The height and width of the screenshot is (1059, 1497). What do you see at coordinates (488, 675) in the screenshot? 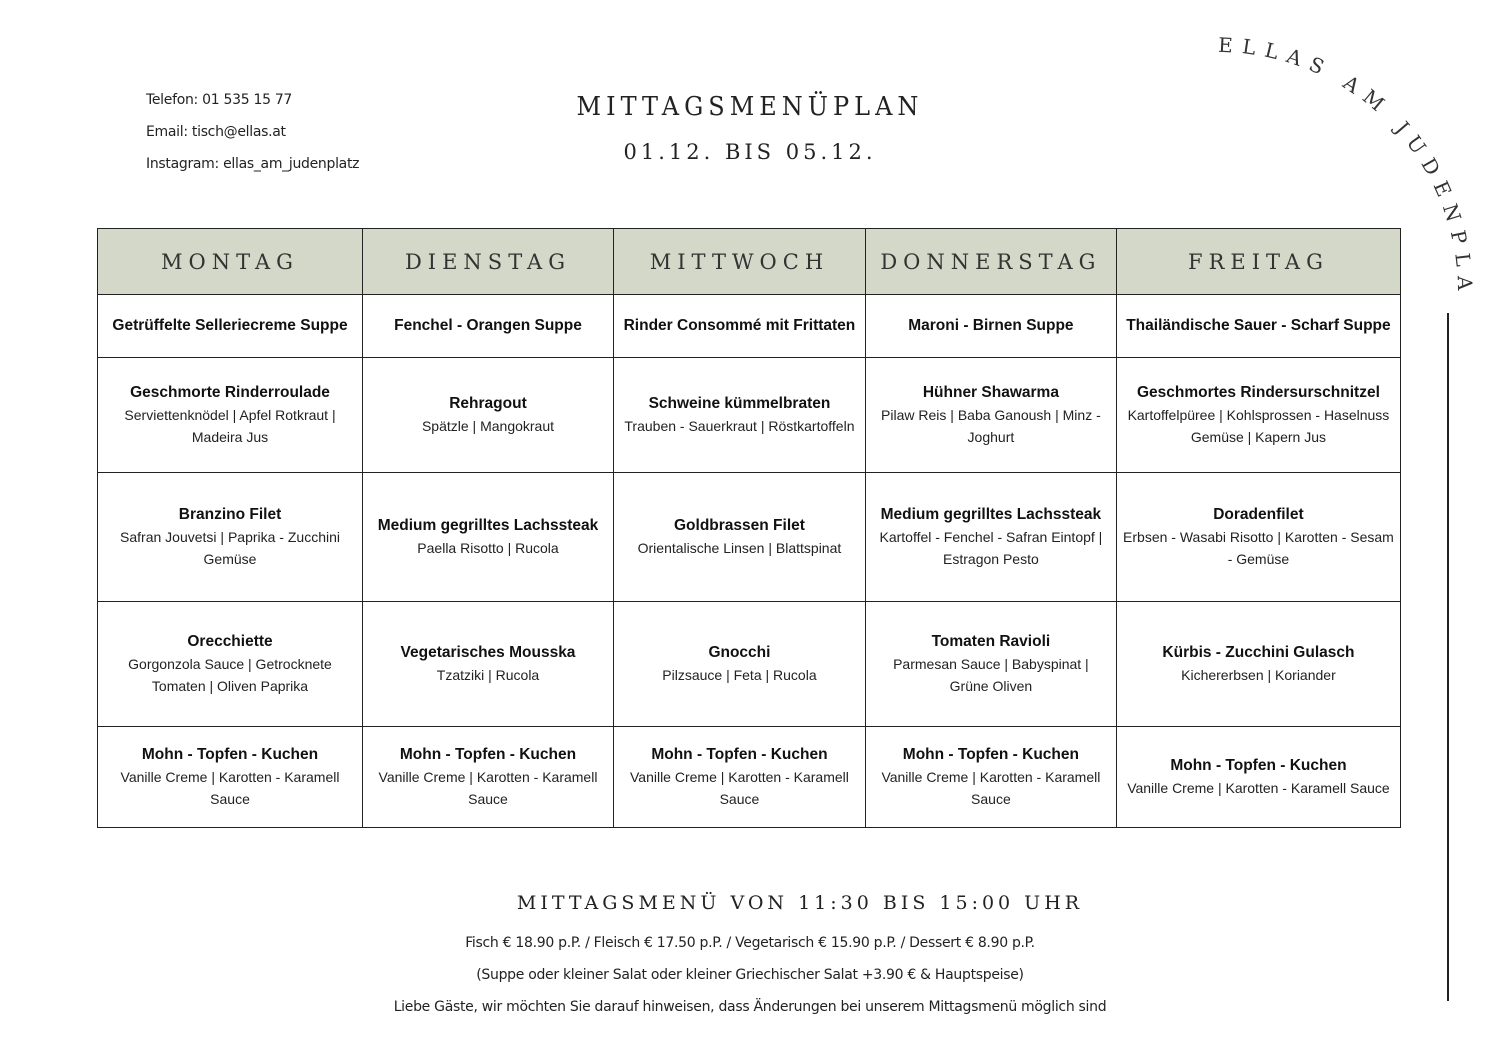
I see `dish-sides: Tzatziki | Rucola` at bounding box center [488, 675].